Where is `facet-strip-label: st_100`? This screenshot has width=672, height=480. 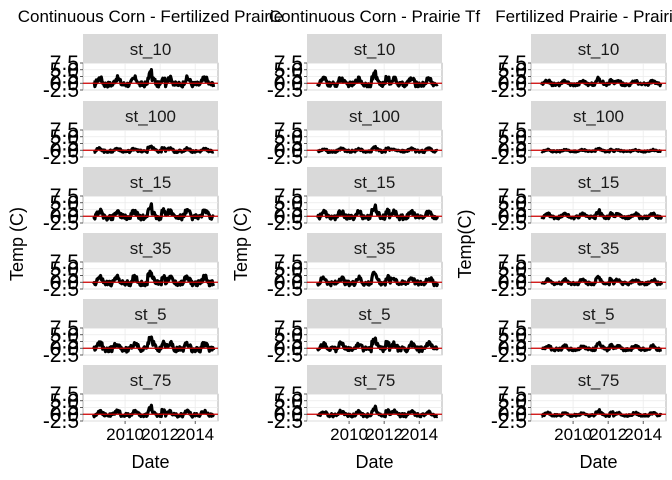
facet-strip-label: st_100 is located at coordinates (598, 116).